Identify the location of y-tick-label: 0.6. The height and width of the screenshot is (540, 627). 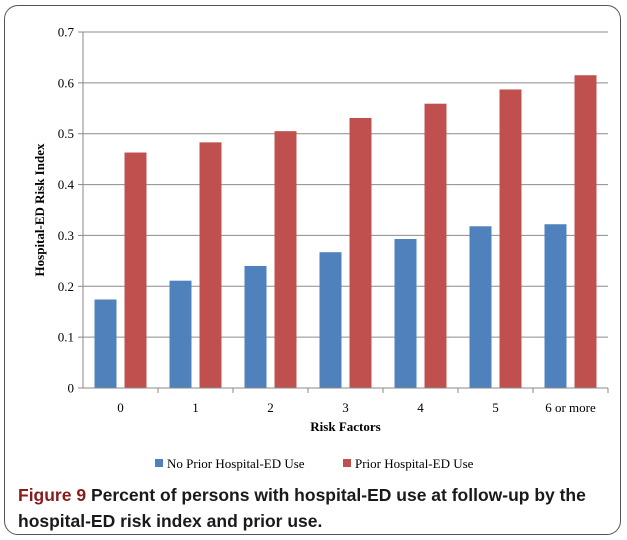
(66, 82).